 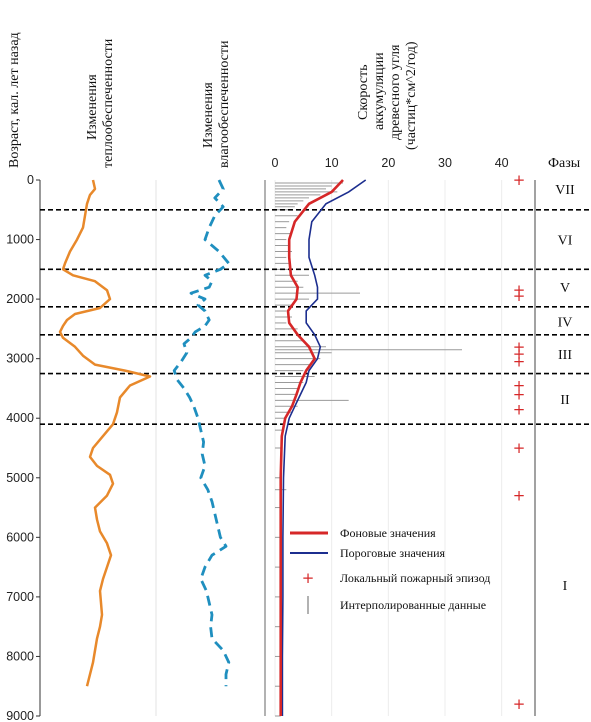 I want to click on moisture-title-line2: влагообеспеченности, so click(x=224, y=104).